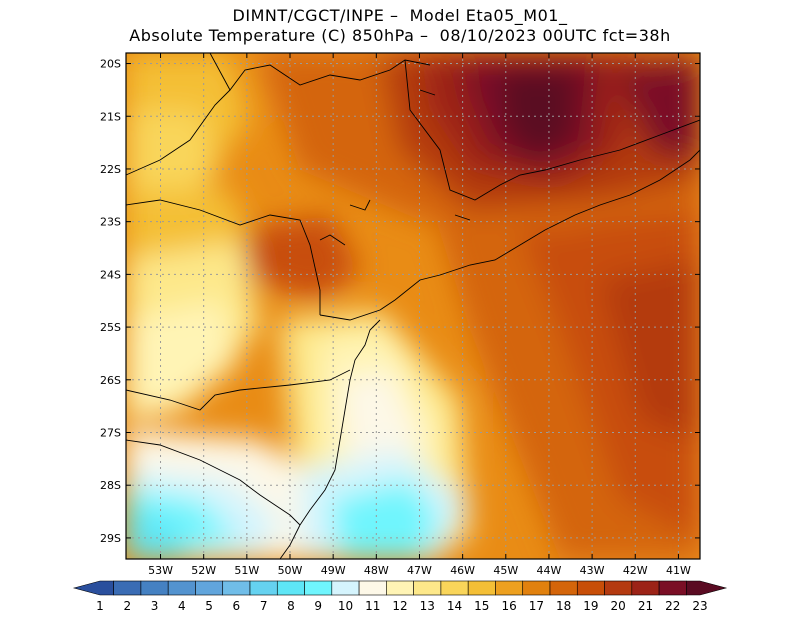  What do you see at coordinates (333, 570) in the screenshot?
I see `lon-label: 49W` at bounding box center [333, 570].